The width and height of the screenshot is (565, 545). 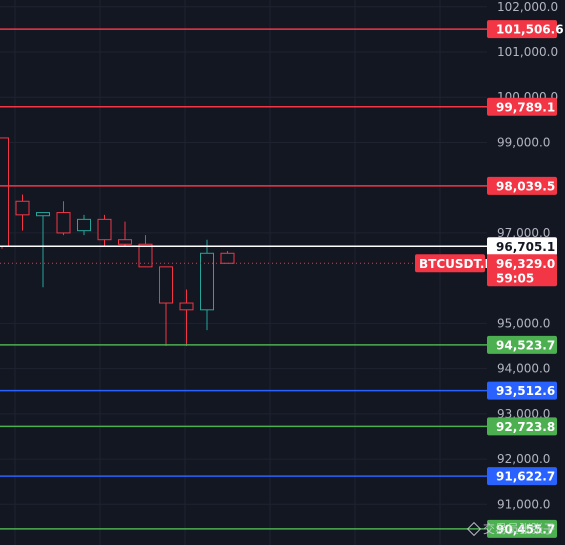 I want to click on level-7: 91,622.7, so click(x=278, y=476).